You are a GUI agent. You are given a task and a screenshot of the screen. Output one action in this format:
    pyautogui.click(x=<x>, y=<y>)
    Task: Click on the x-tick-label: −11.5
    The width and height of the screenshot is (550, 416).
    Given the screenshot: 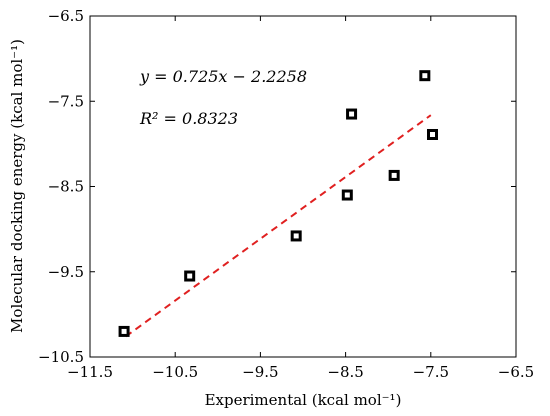 What is the action you would take?
    pyautogui.click(x=90, y=372)
    